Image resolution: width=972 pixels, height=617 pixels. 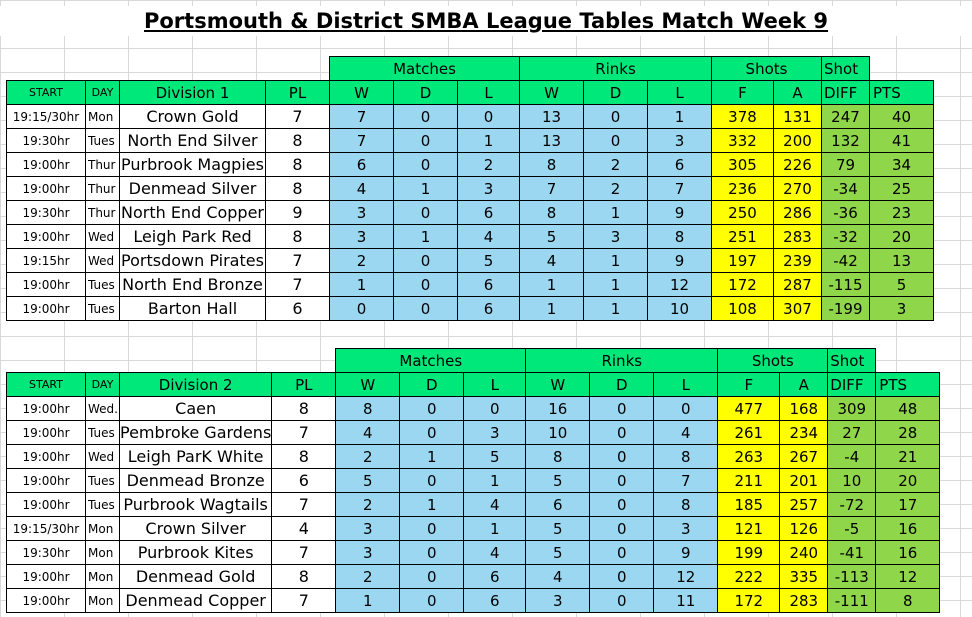 What do you see at coordinates (495, 432) in the screenshot?
I see `matches-lost-cell: 3` at bounding box center [495, 432].